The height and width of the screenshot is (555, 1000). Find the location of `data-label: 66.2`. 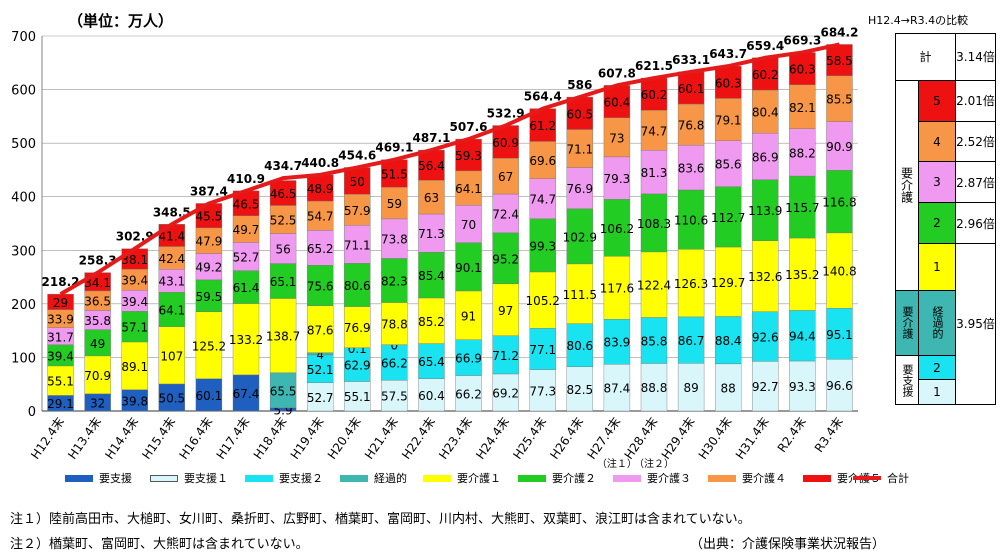

data-label: 66.2 is located at coordinates (468, 394).